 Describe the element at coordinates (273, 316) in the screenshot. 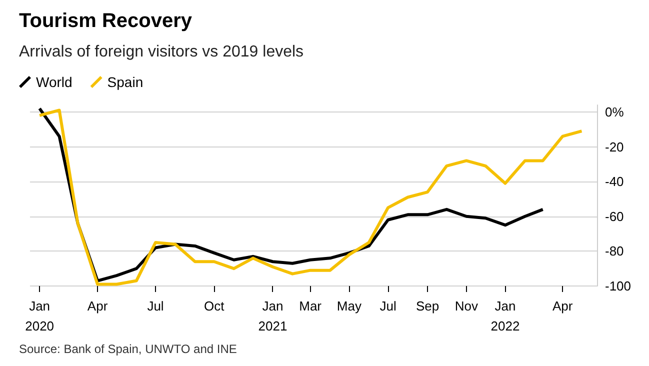

I see `x-tick-label: Jan 2021` at that location.